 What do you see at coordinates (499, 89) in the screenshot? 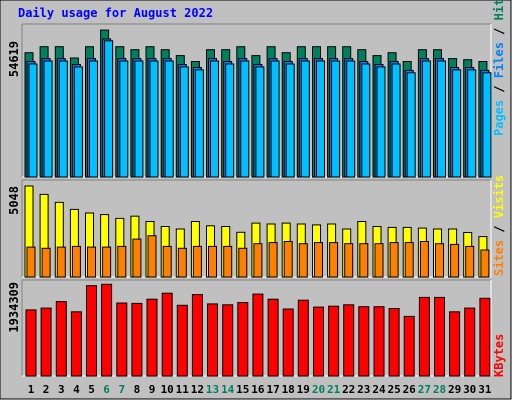
I see `legend-sep-1: /` at bounding box center [499, 89].